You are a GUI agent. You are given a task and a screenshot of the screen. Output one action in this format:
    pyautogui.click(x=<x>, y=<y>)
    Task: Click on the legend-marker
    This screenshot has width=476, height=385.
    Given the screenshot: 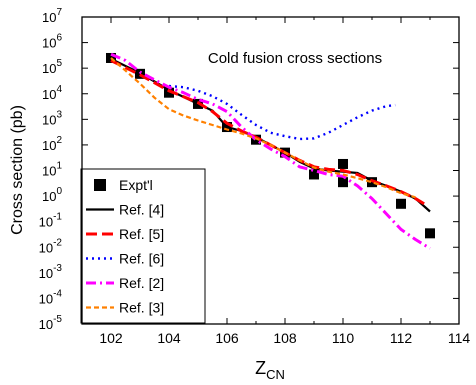 What is the action you would take?
    pyautogui.click(x=100, y=185)
    